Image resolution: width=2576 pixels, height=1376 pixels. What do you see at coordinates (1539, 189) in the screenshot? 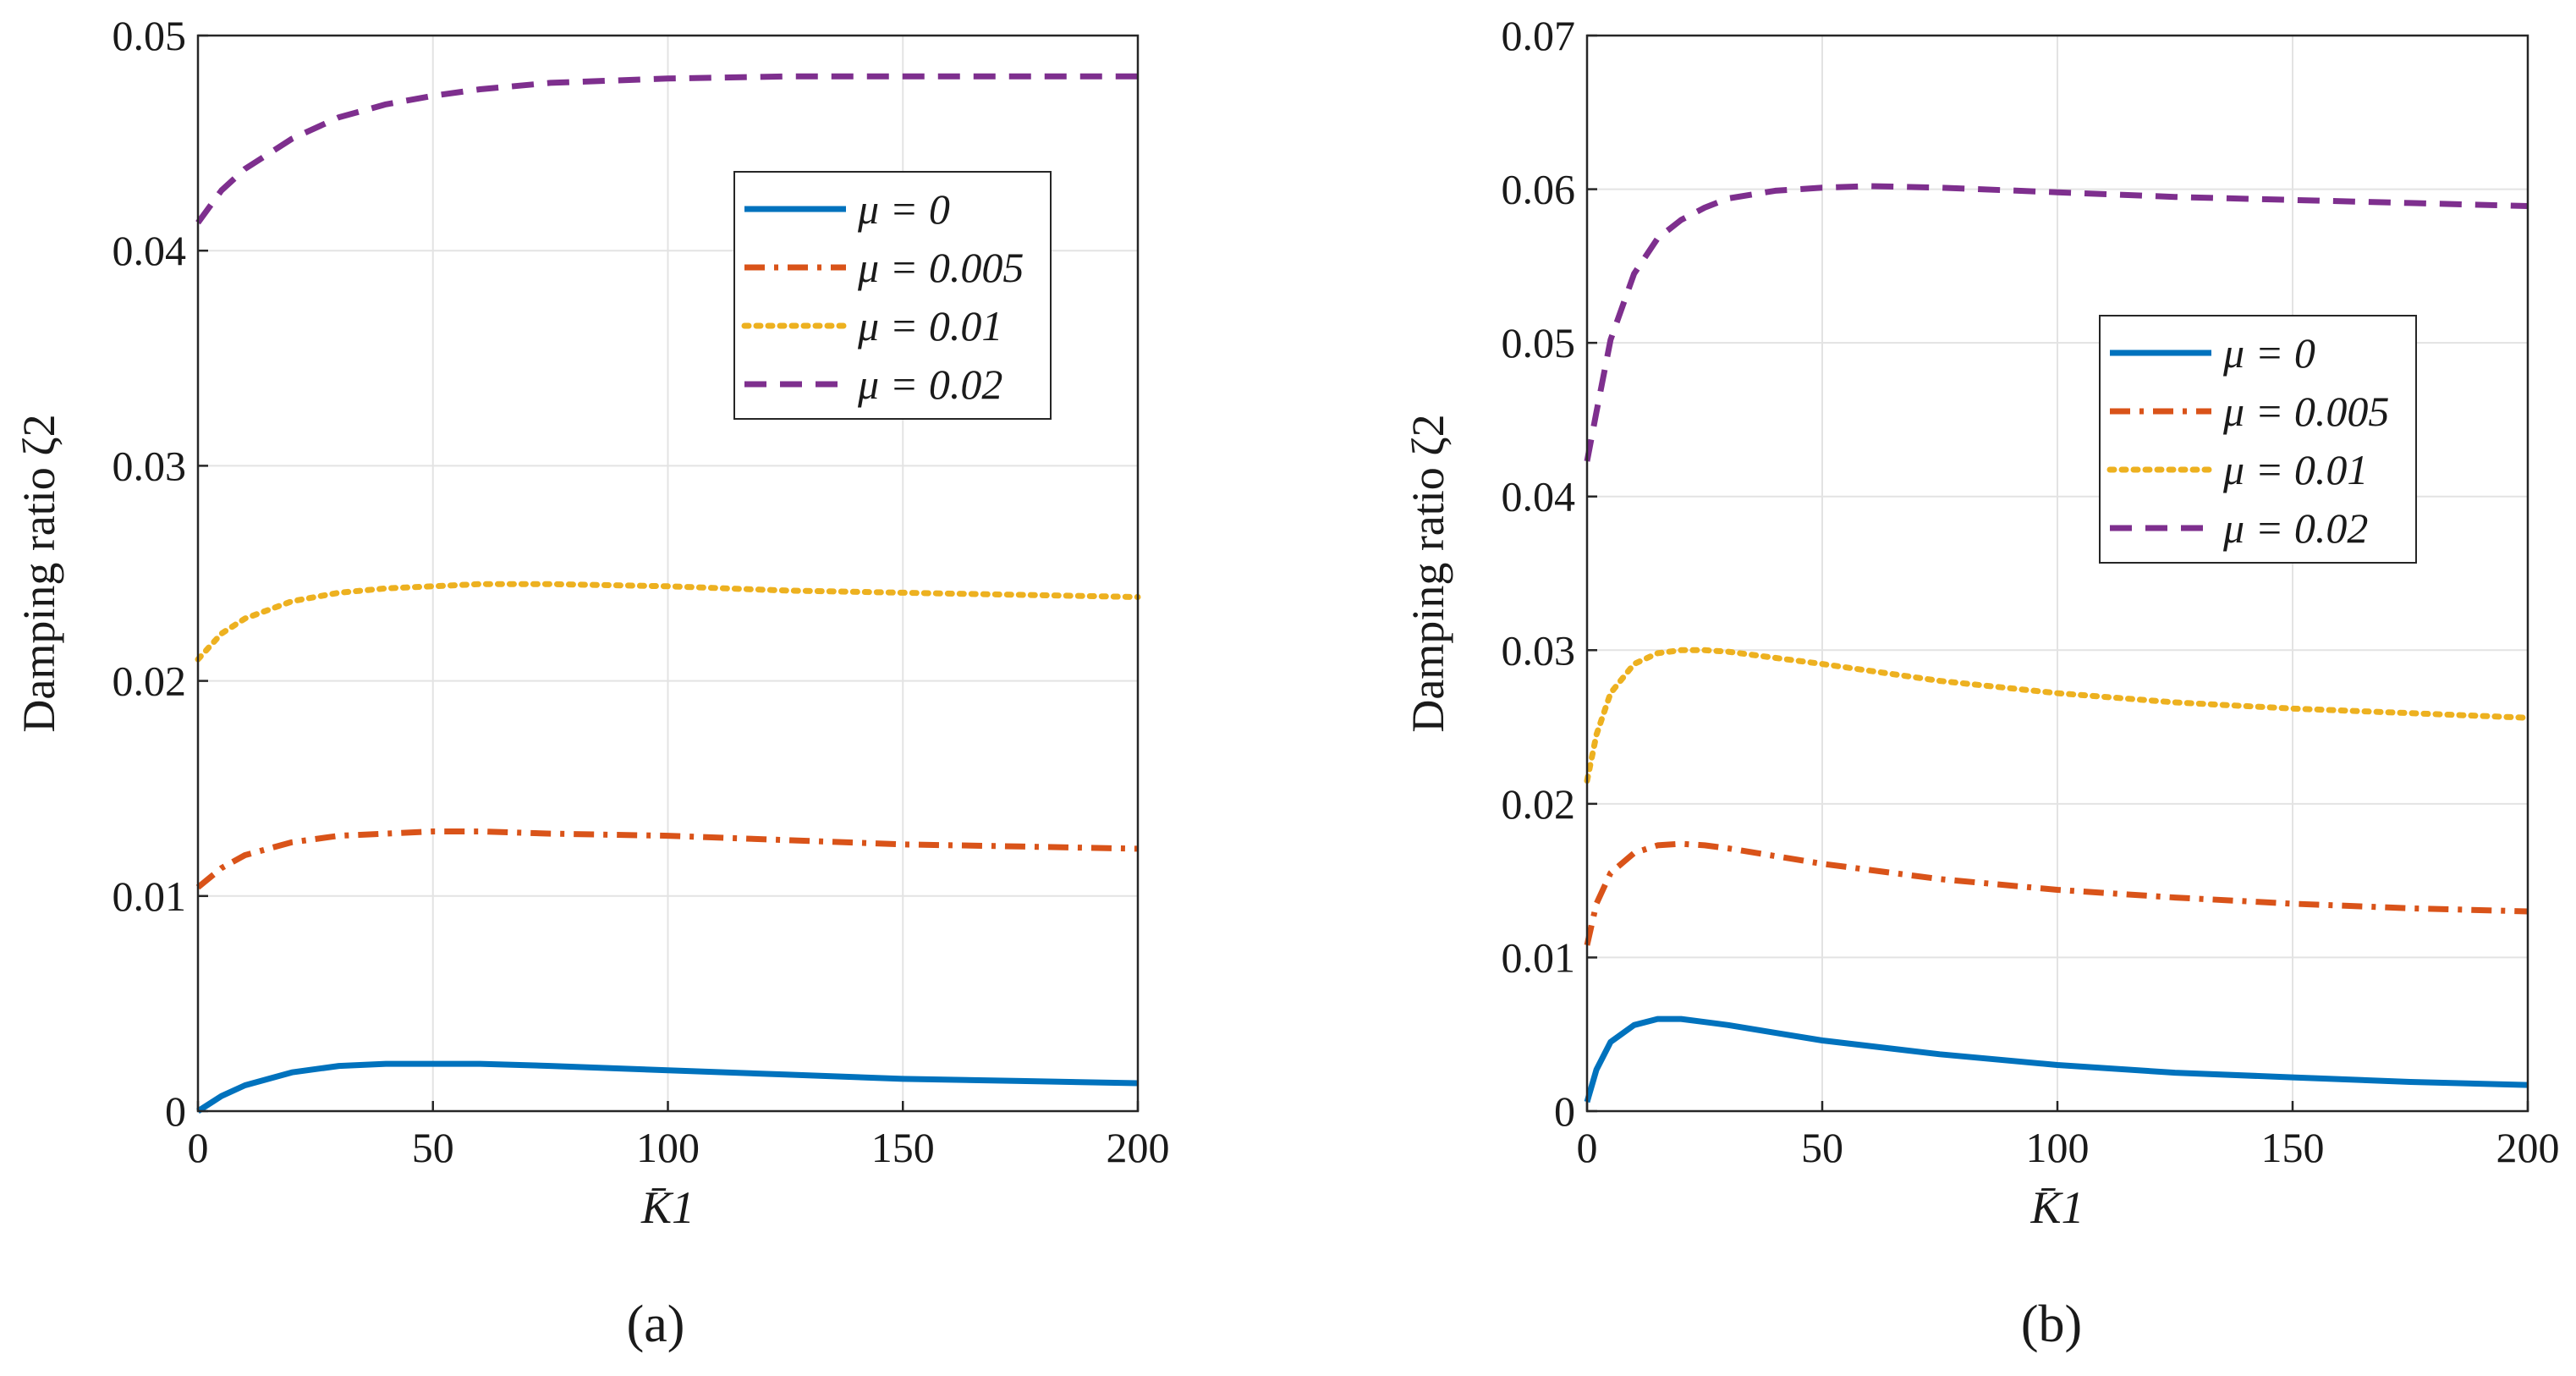
I see `y-tick-label: 0.06` at bounding box center [1539, 189].